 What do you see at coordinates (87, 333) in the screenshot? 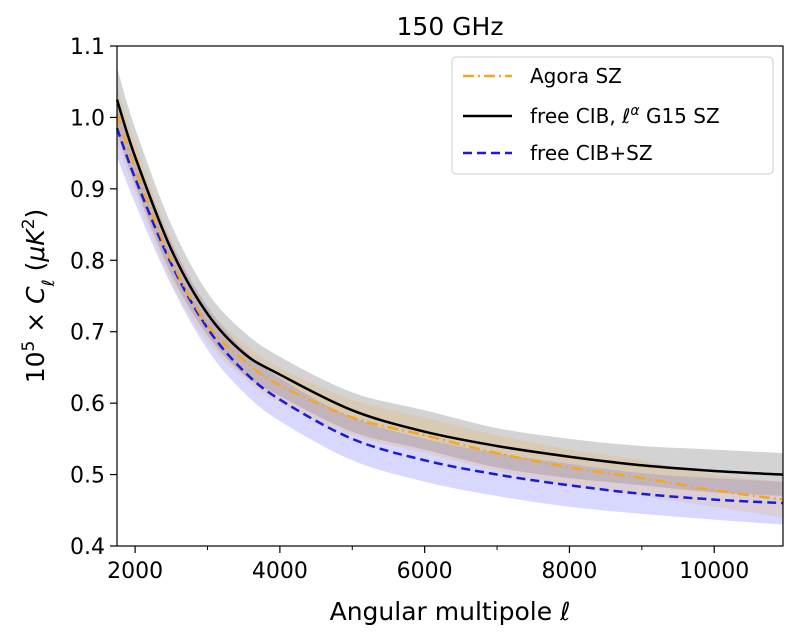
I see `y-tick-label-0.7: 0.7` at bounding box center [87, 333].